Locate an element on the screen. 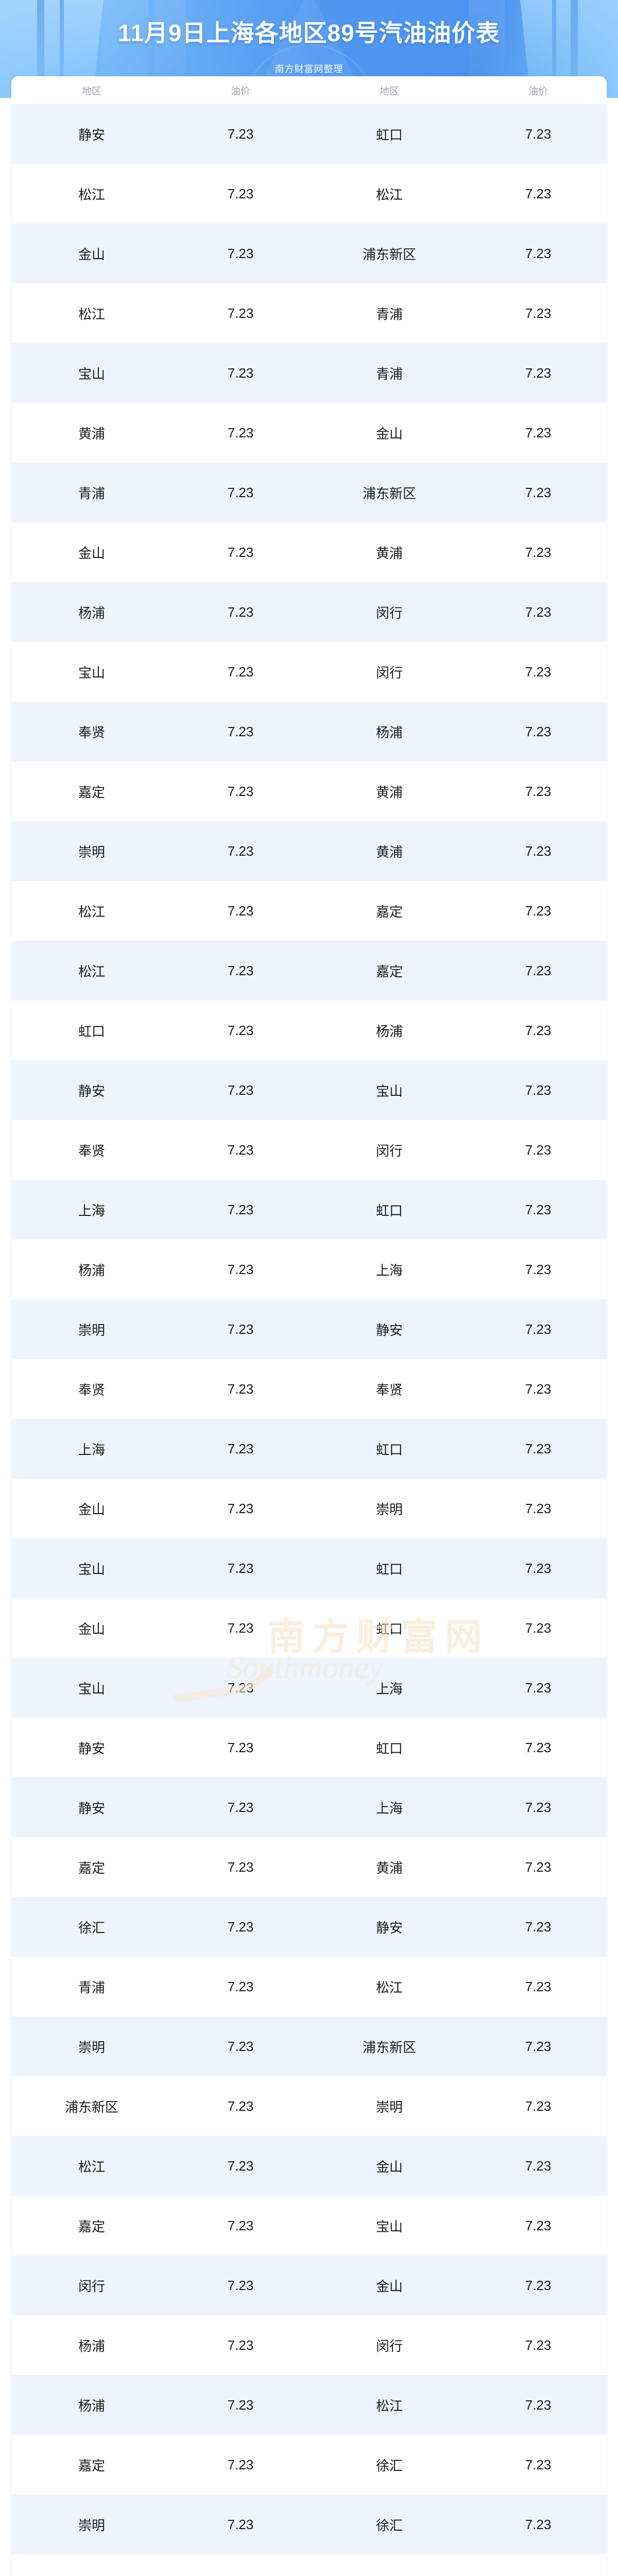 The height and width of the screenshot is (2576, 618). table-row: 金山 7.23 崇明 7.23 is located at coordinates (309, 1508).